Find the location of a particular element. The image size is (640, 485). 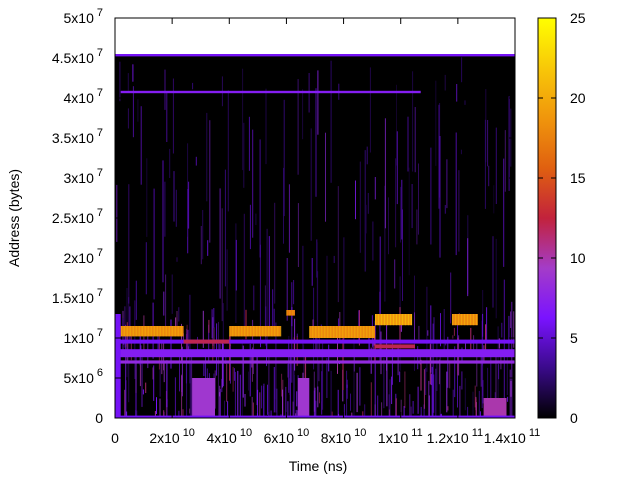

heatmap-block is located at coordinates (303, 397).